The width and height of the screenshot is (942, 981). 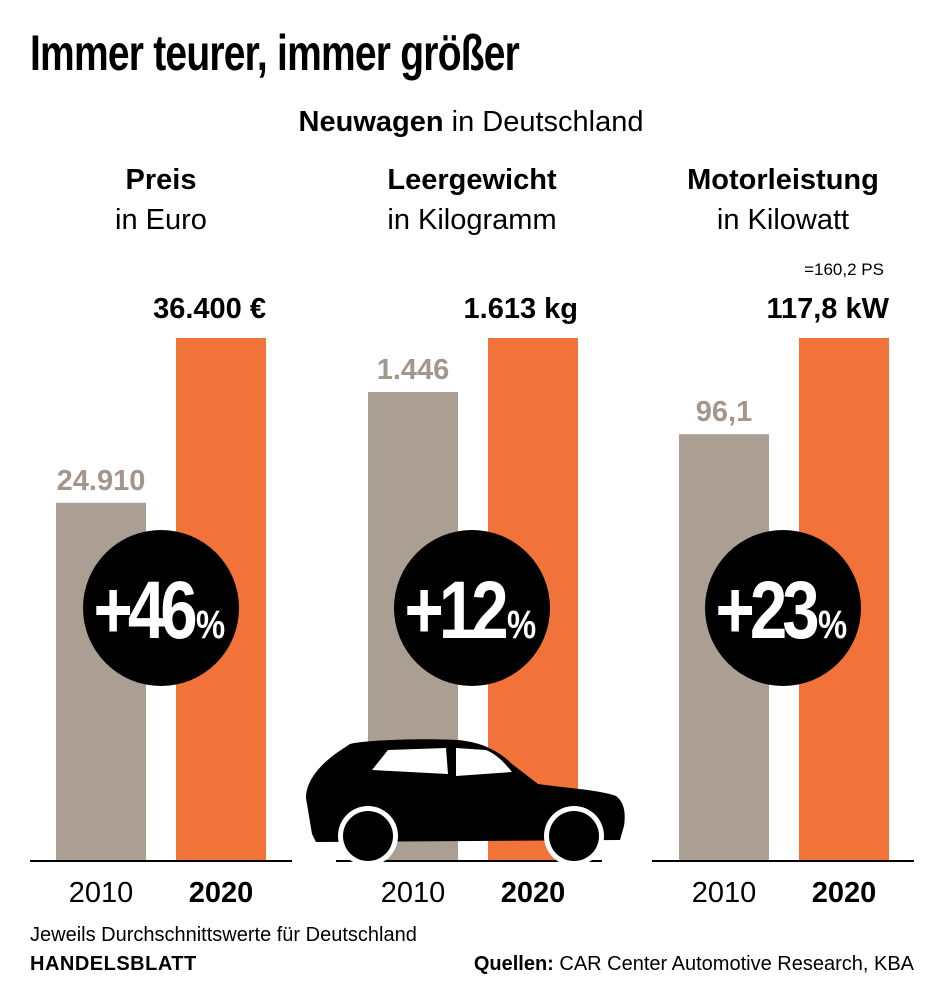 I want to click on chart-title: Leergewicht, so click(x=472, y=180).